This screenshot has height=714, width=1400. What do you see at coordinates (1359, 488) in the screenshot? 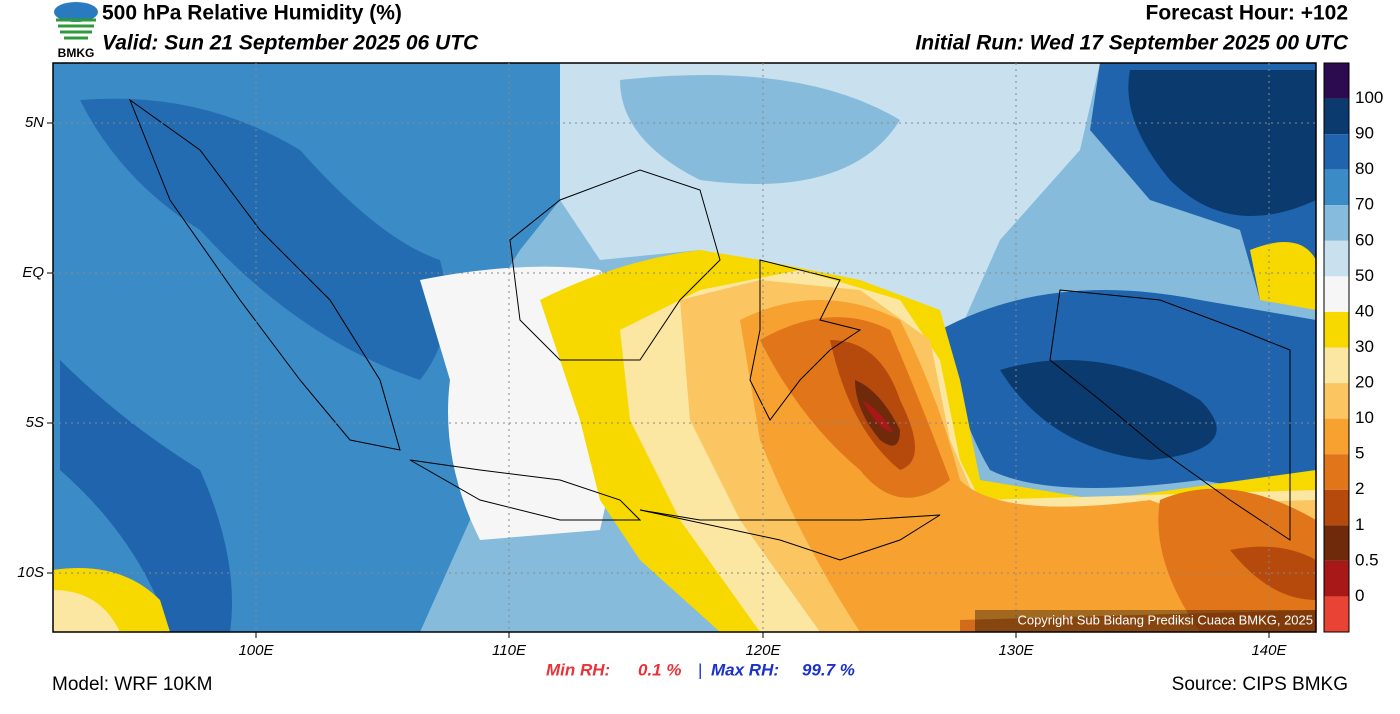
I see `colorbar-label: 2` at bounding box center [1359, 488].